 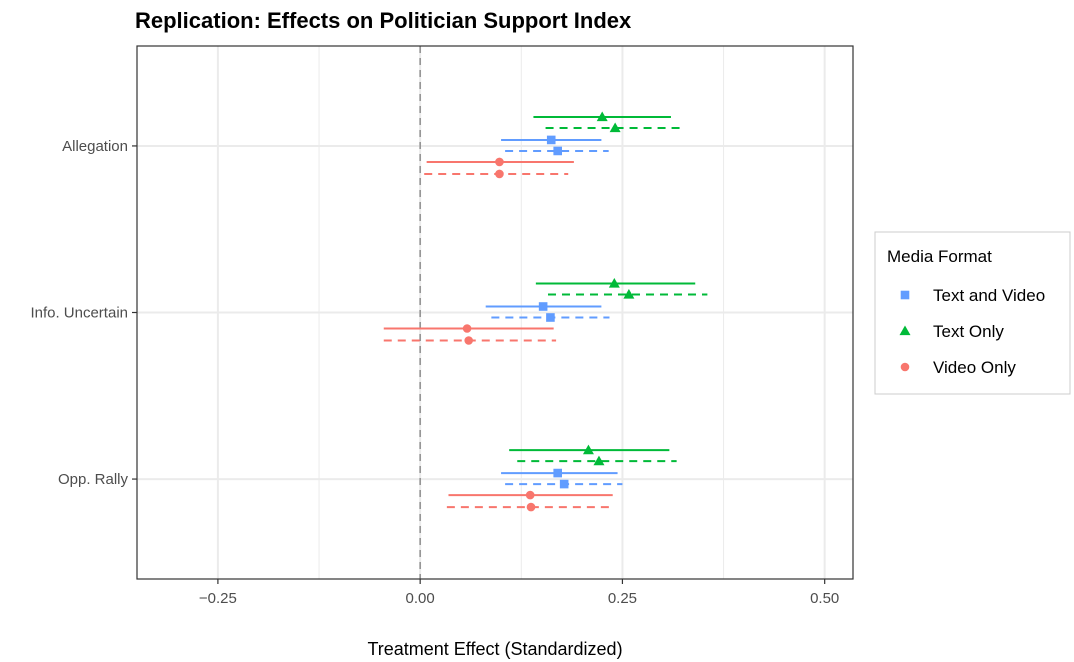 What do you see at coordinates (95, 146) in the screenshot?
I see `y-tick-label: Allegation` at bounding box center [95, 146].